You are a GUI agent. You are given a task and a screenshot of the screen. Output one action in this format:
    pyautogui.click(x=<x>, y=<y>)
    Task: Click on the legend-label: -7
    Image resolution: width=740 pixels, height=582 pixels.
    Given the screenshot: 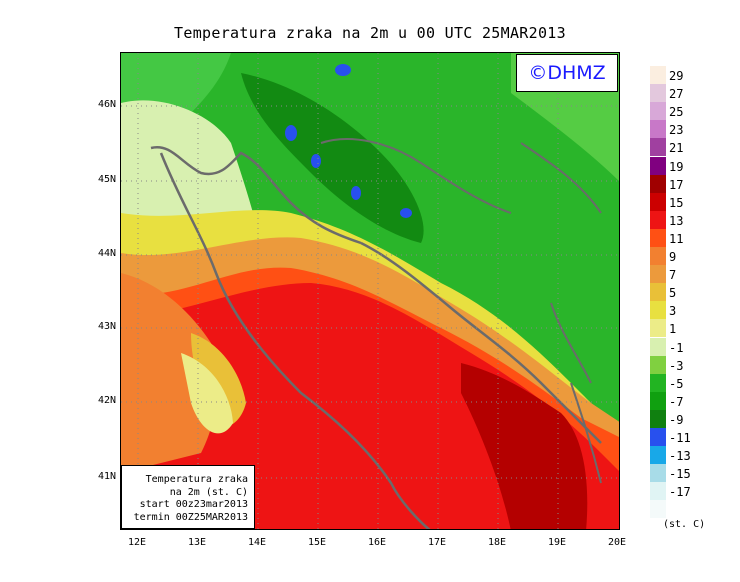 What is the action you would take?
    pyautogui.click(x=676, y=401)
    